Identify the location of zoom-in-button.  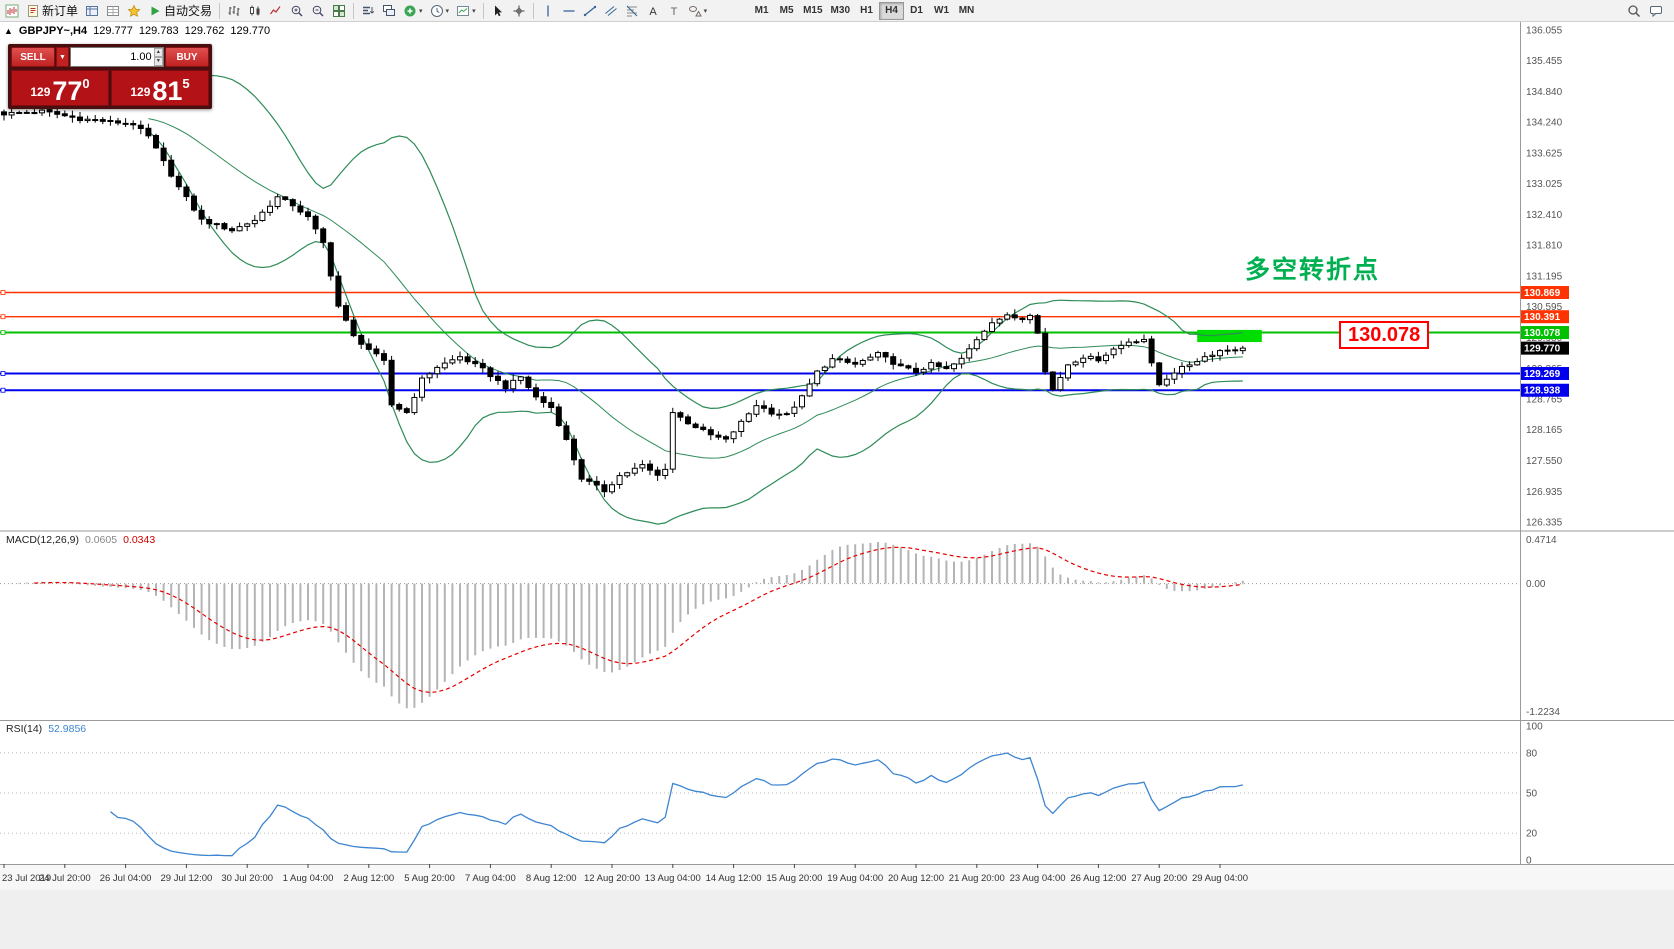
(297, 11).